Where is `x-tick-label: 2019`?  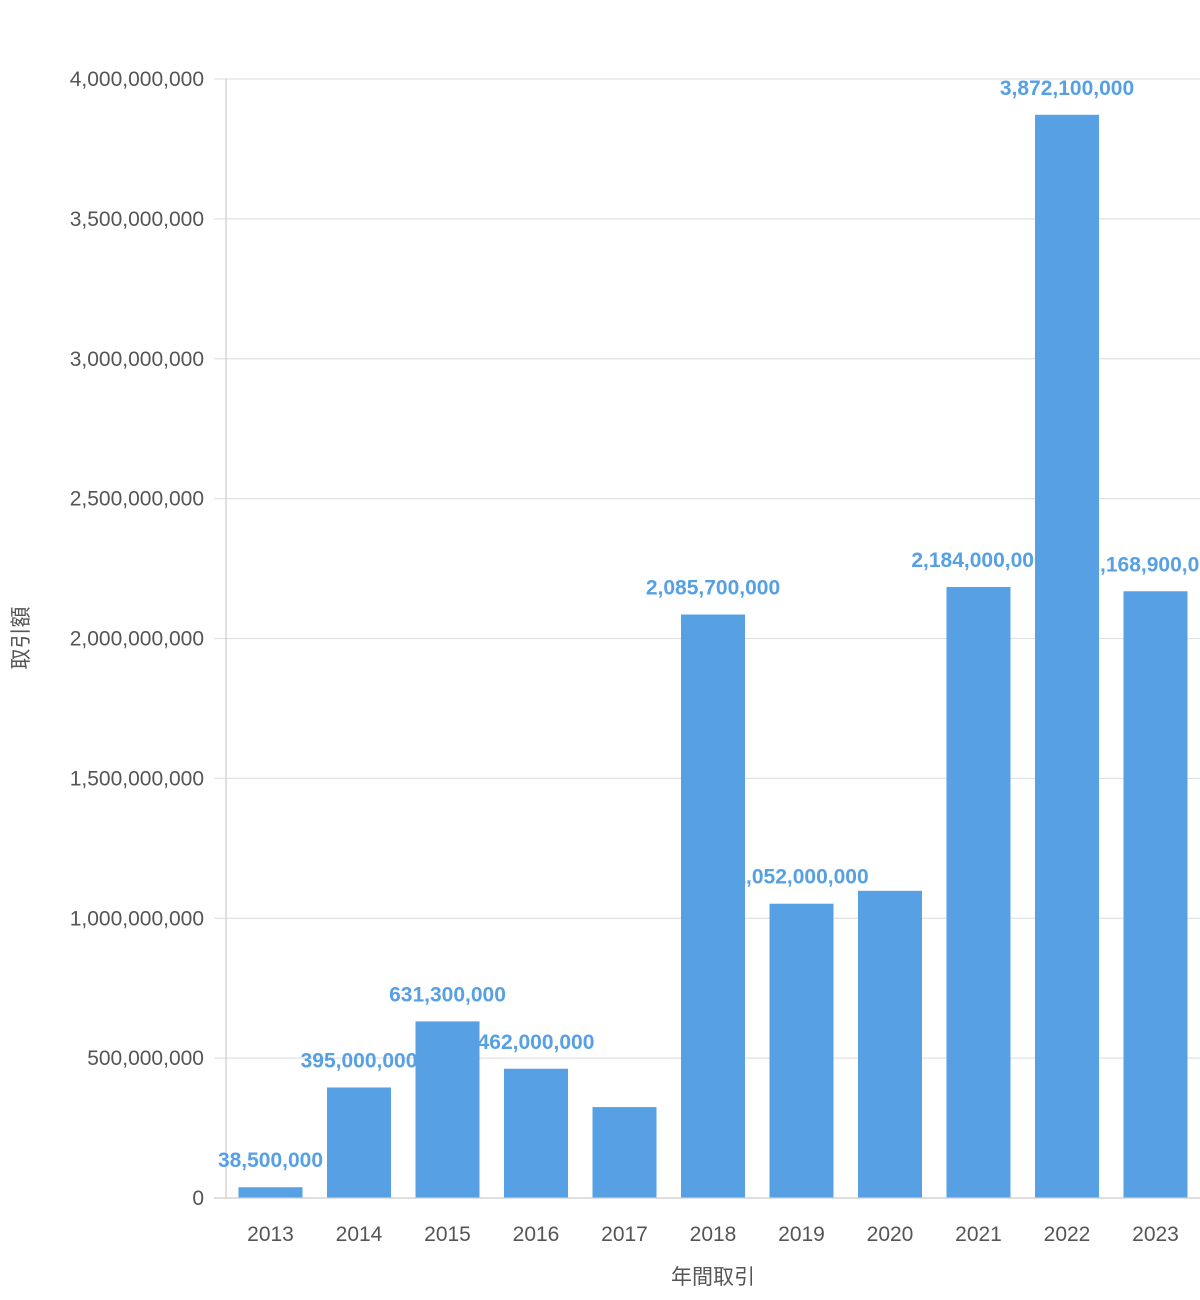 x-tick-label: 2019 is located at coordinates (801, 1234).